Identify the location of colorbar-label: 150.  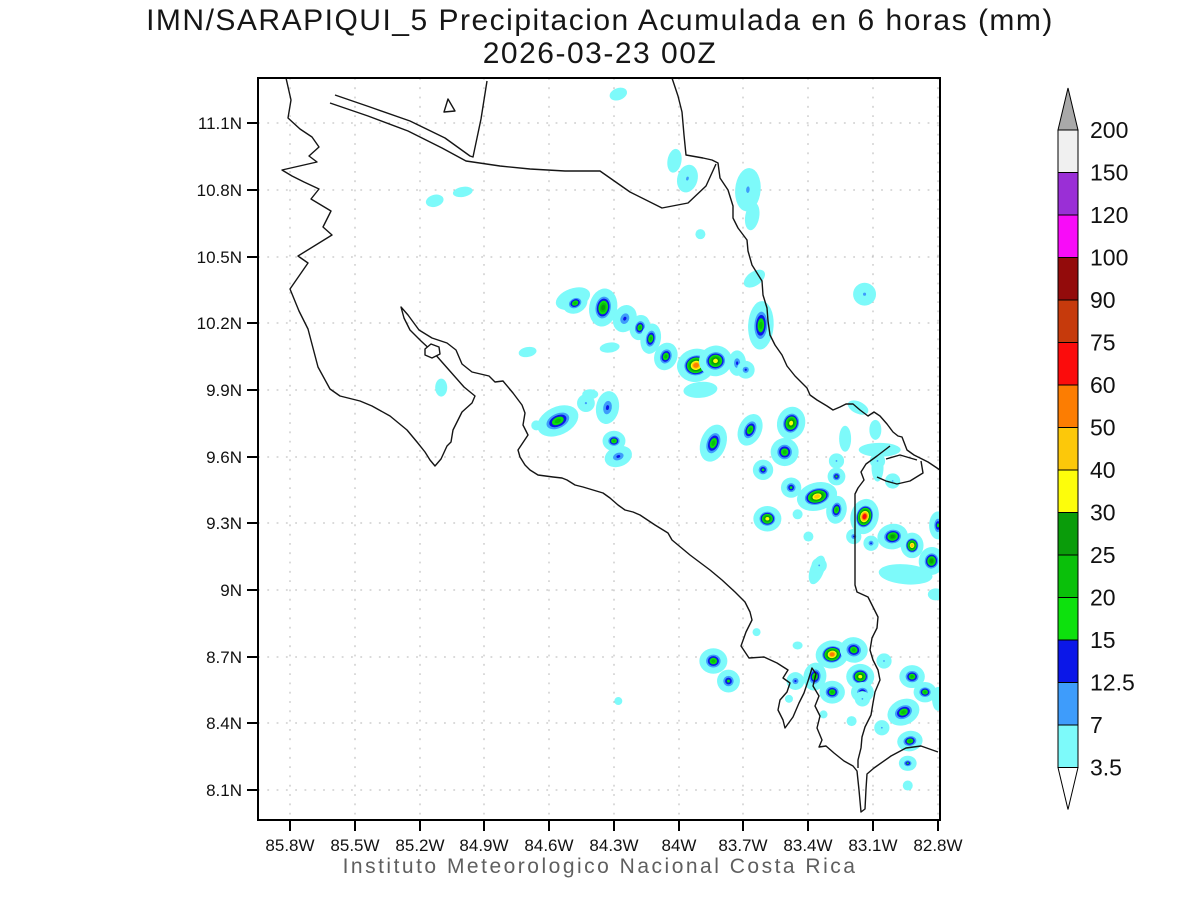
(1109, 173).